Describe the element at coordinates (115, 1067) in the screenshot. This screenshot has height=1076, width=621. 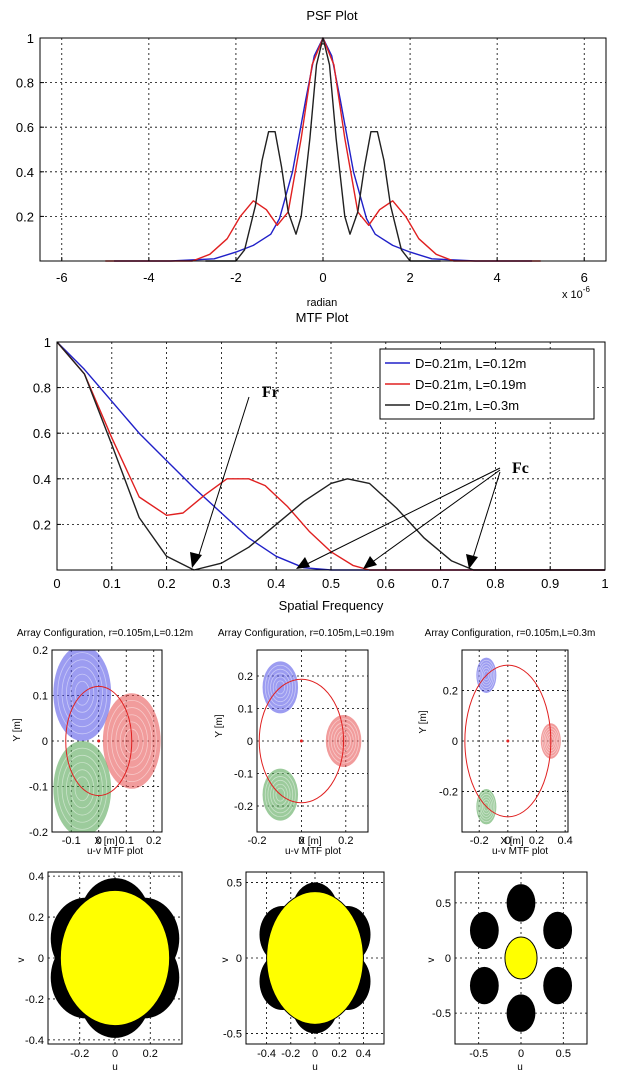
I see `uv-1-xlabel: u` at that location.